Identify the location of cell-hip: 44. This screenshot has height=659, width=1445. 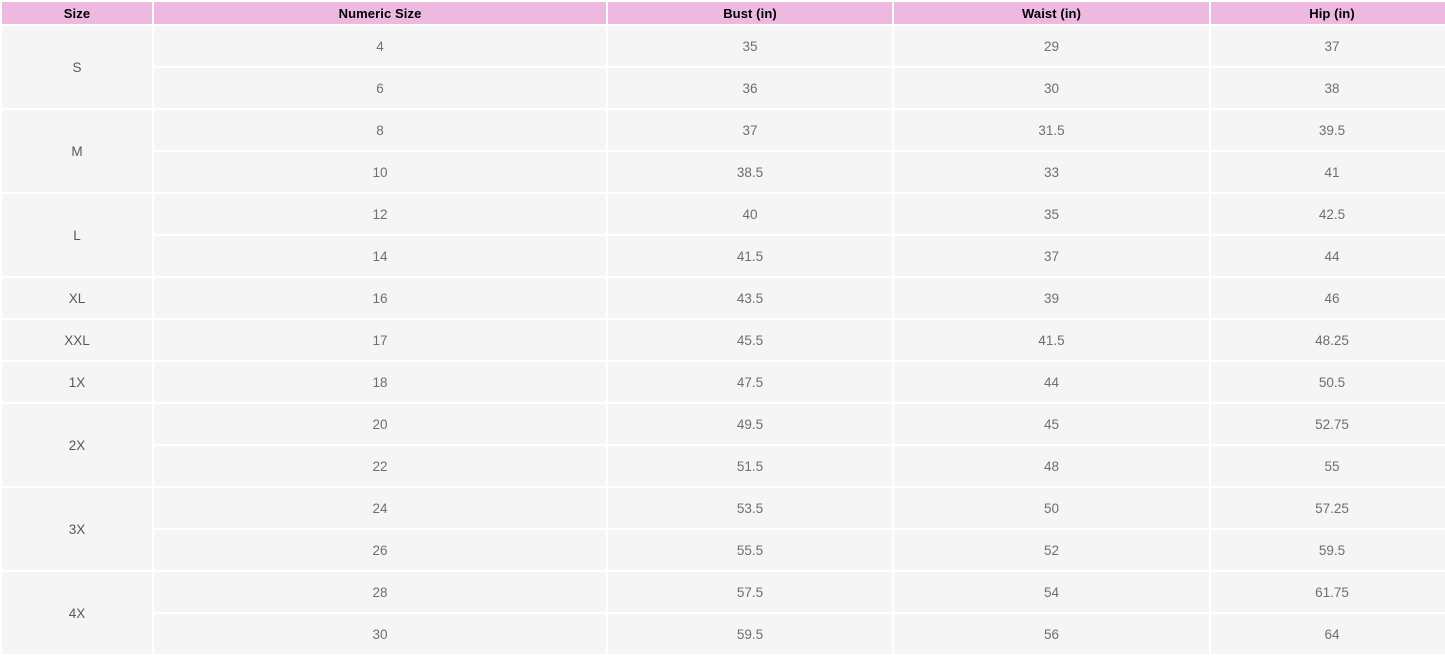
(1328, 256).